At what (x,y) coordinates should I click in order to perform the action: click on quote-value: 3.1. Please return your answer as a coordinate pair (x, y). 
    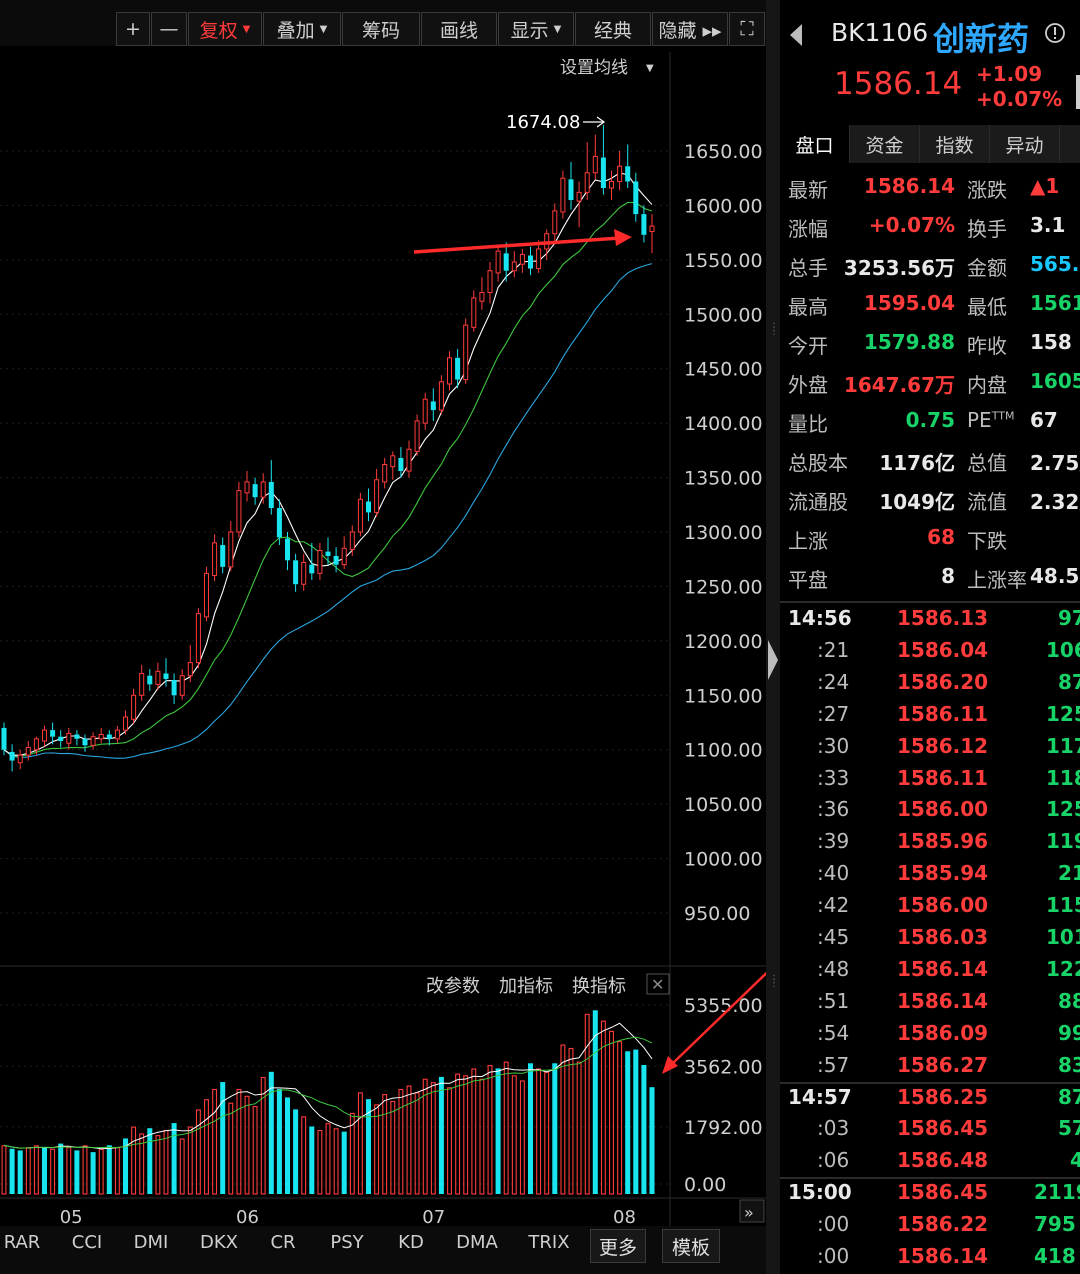
    Looking at the image, I should click on (1048, 225).